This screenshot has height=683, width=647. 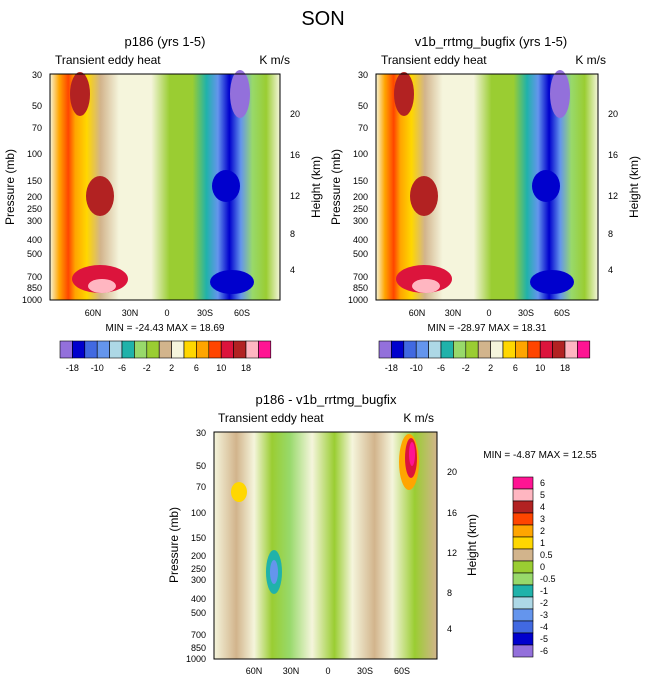 What do you see at coordinates (221, 368) in the screenshot?
I see `colorbar-label: 10` at bounding box center [221, 368].